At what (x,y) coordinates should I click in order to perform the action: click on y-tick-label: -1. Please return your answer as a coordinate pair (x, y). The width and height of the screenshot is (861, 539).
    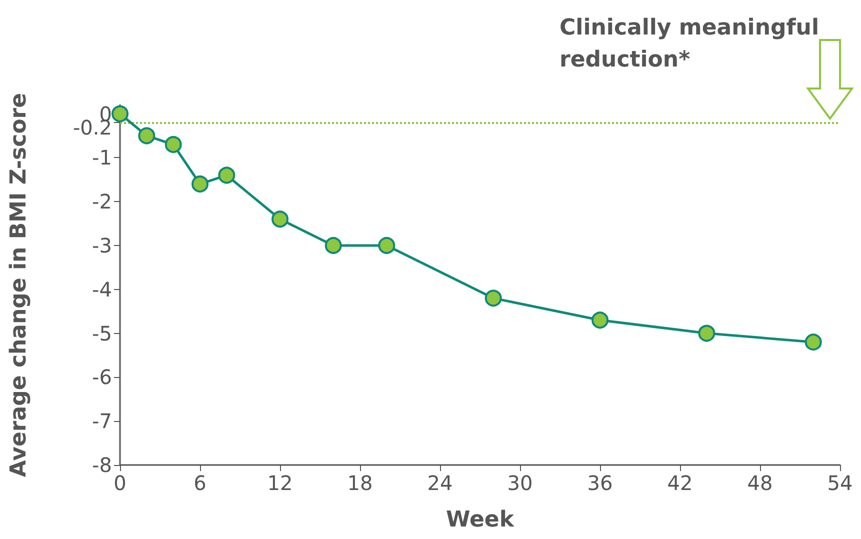
    Looking at the image, I should click on (102, 158).